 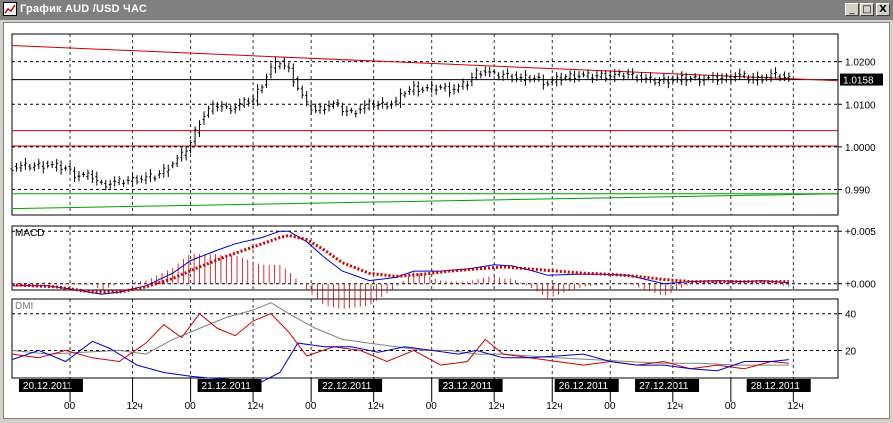 I want to click on date-label: 20.12.2011, so click(x=48, y=386).